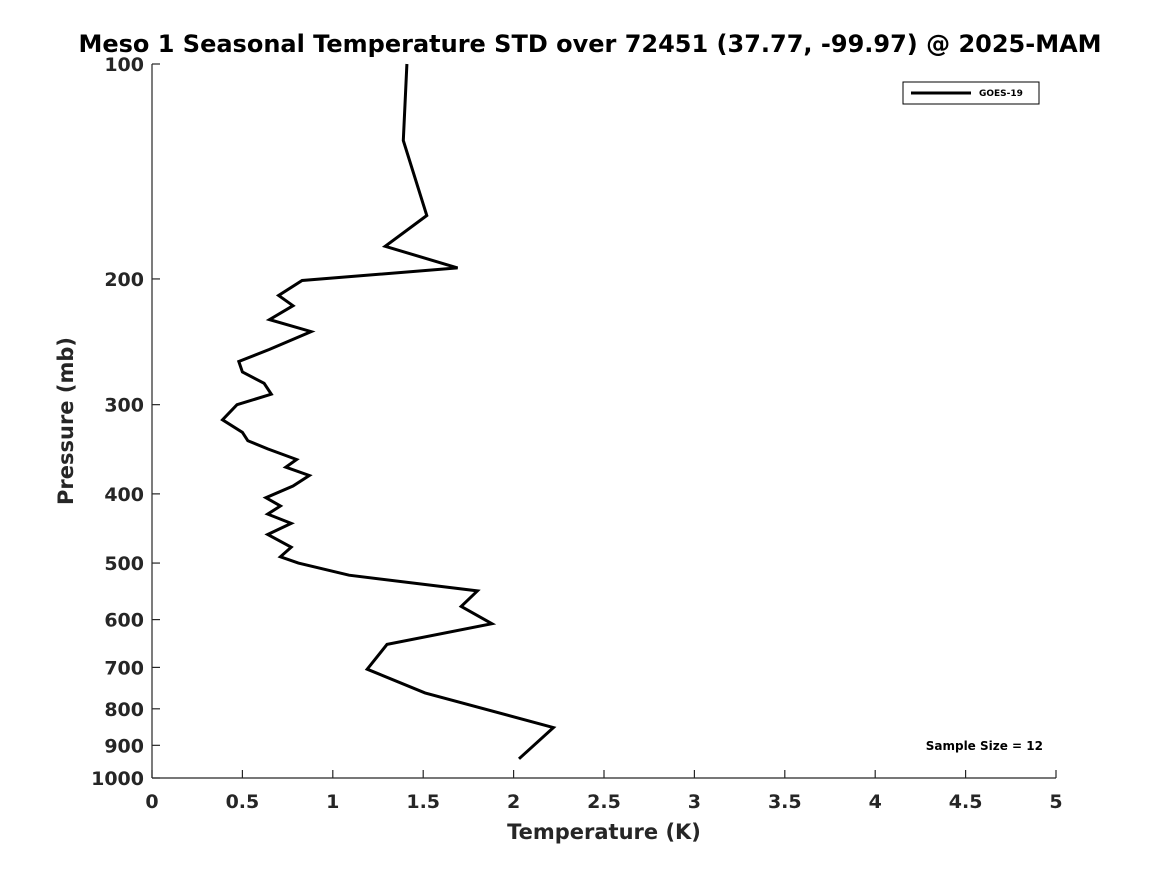  Describe the element at coordinates (1001, 94) in the screenshot. I see `legend-entry-goes-19: GOES-19` at that location.